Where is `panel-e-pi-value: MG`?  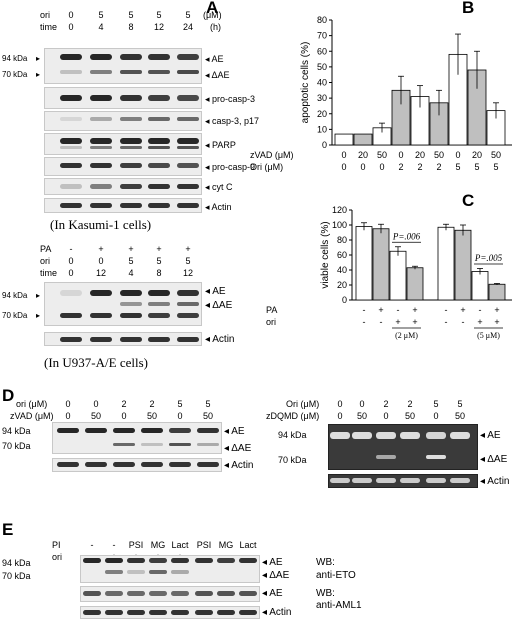 panel-e-pi-value: MG is located at coordinates (158, 545).